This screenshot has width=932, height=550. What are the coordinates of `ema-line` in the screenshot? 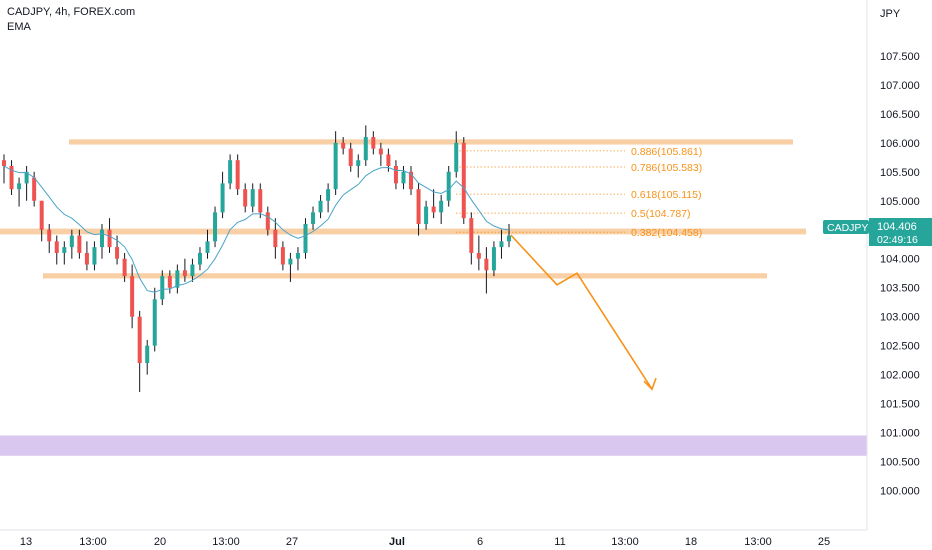 It's located at (256, 229).